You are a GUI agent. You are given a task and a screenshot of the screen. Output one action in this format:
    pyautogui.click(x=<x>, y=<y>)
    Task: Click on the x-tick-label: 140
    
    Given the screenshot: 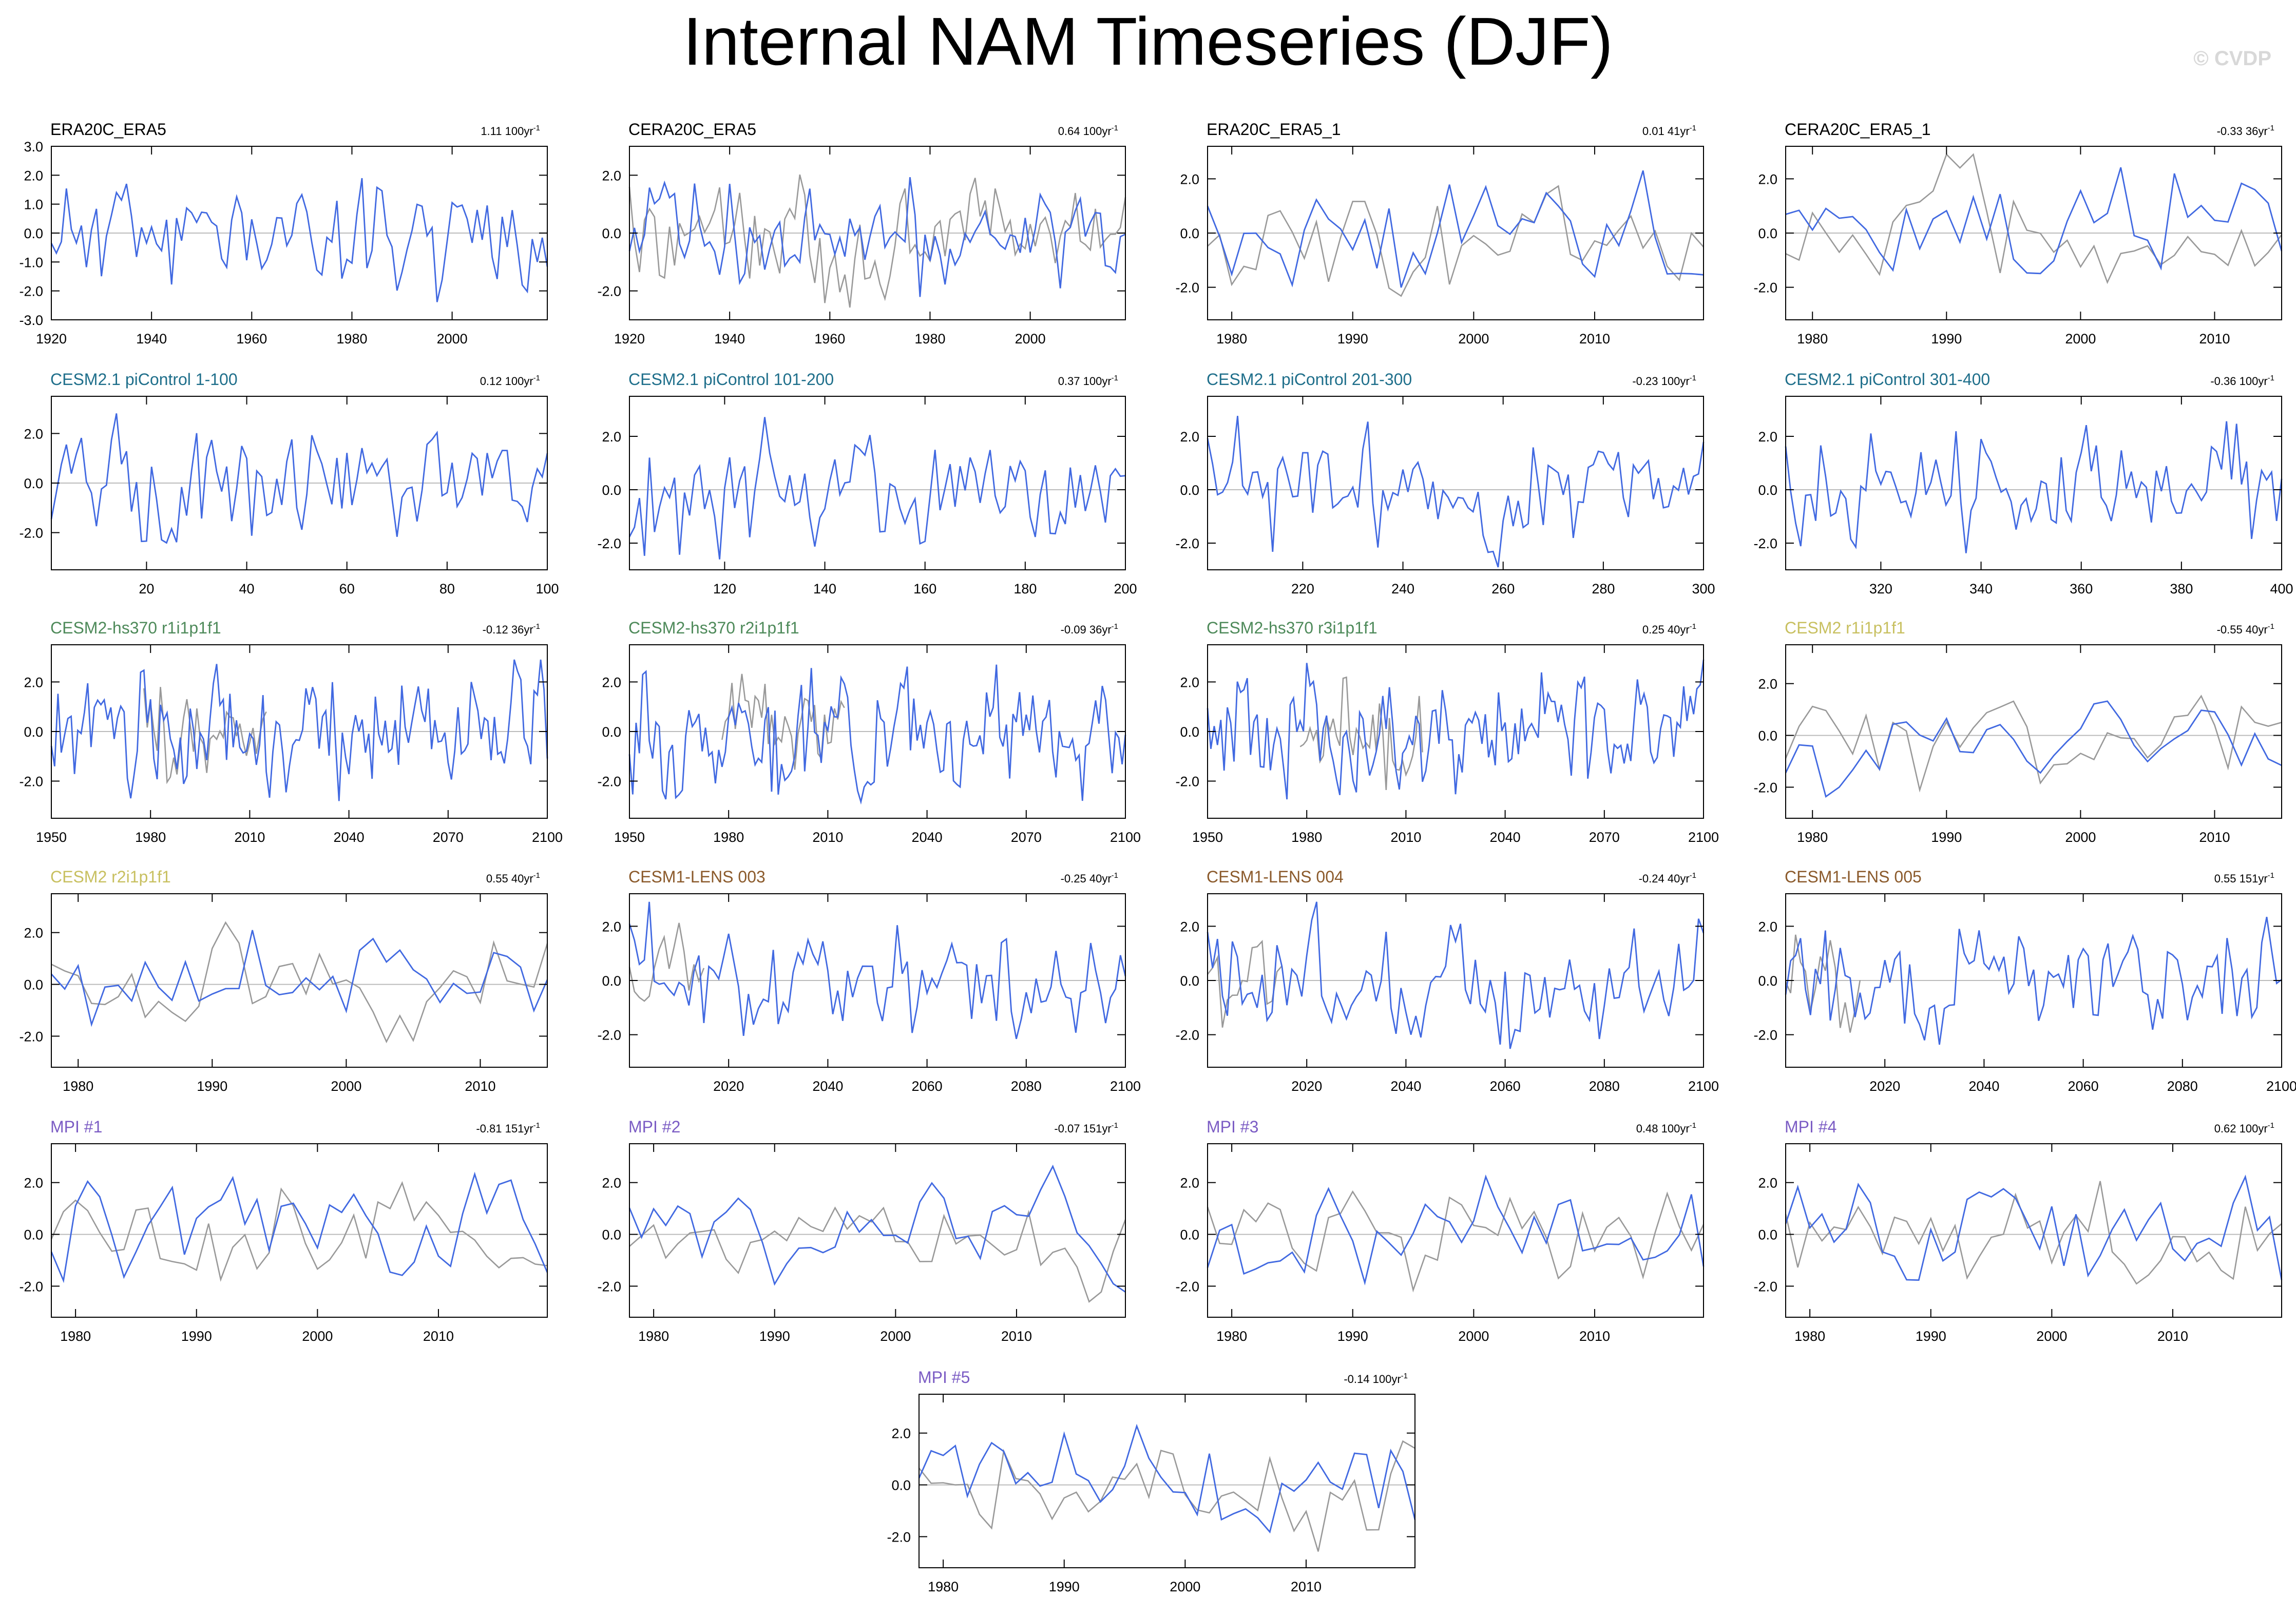 What is the action you would take?
    pyautogui.click(x=825, y=589)
    